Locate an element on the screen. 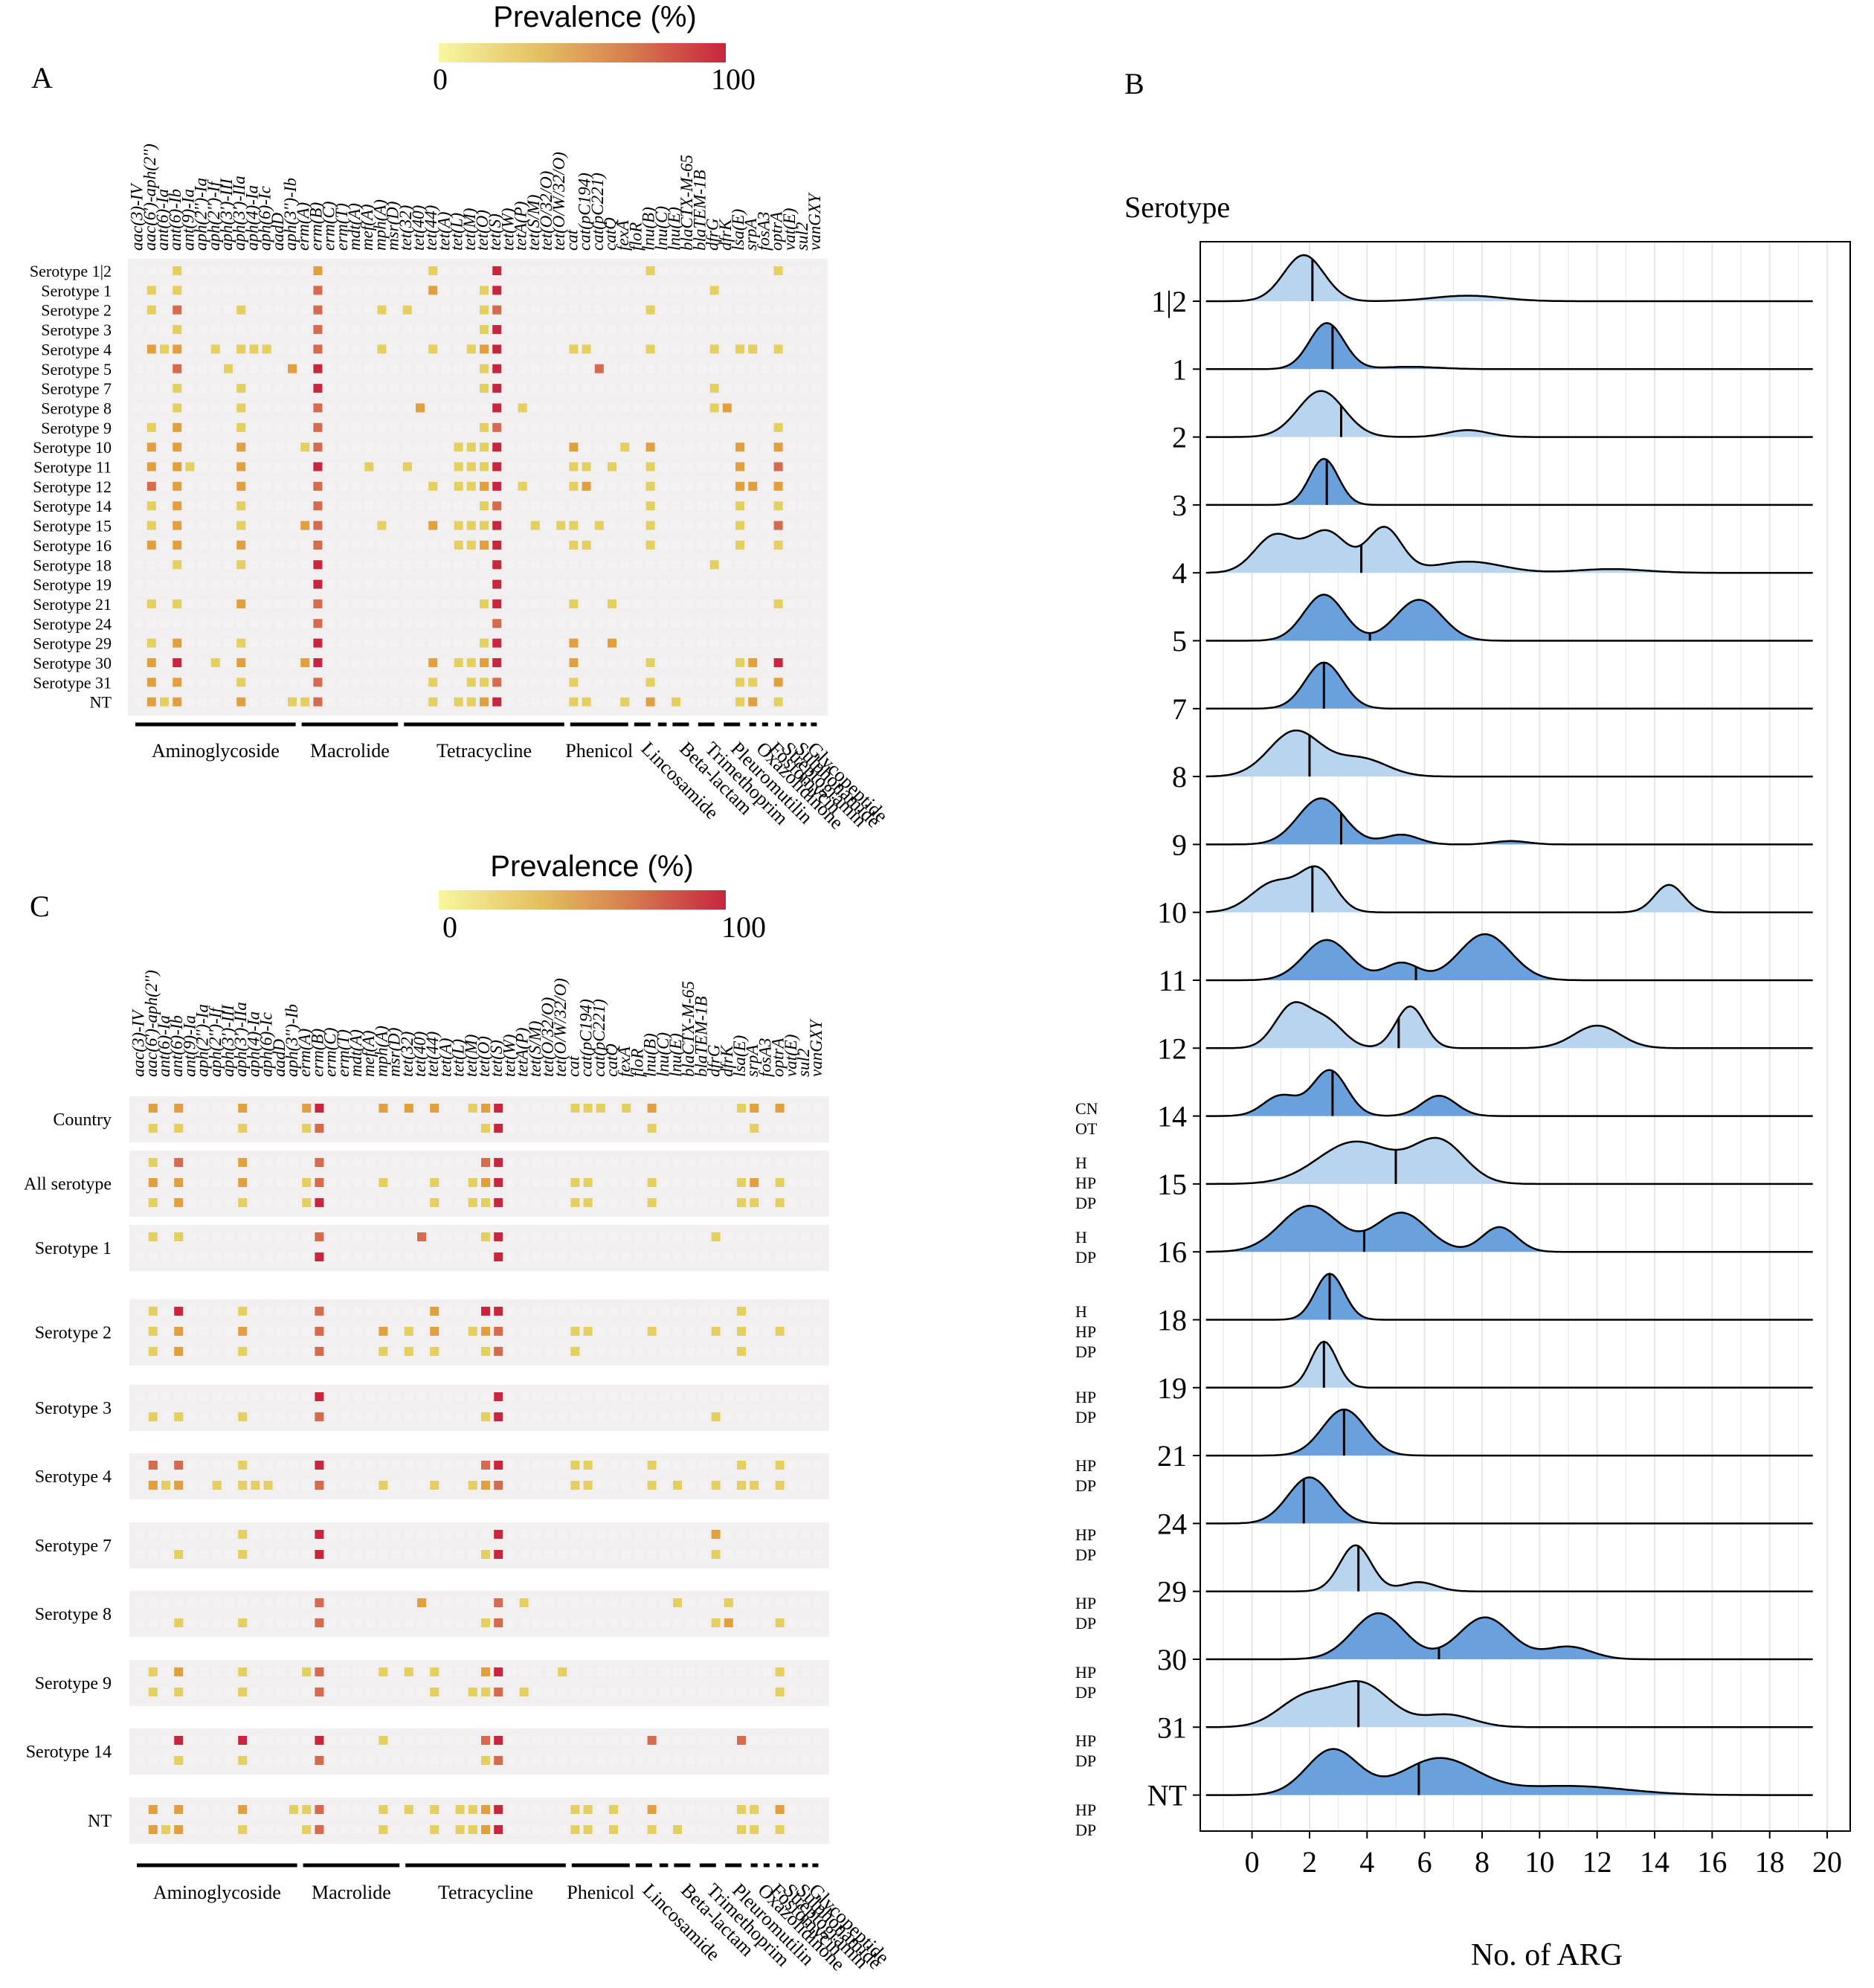  gene-label: mef(A) is located at coordinates (368, 1053).